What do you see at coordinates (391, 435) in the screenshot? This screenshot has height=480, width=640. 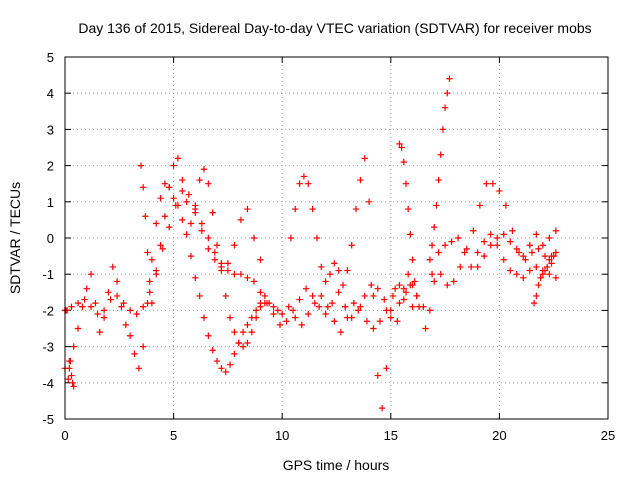 I see `x-tick-label: 15` at bounding box center [391, 435].